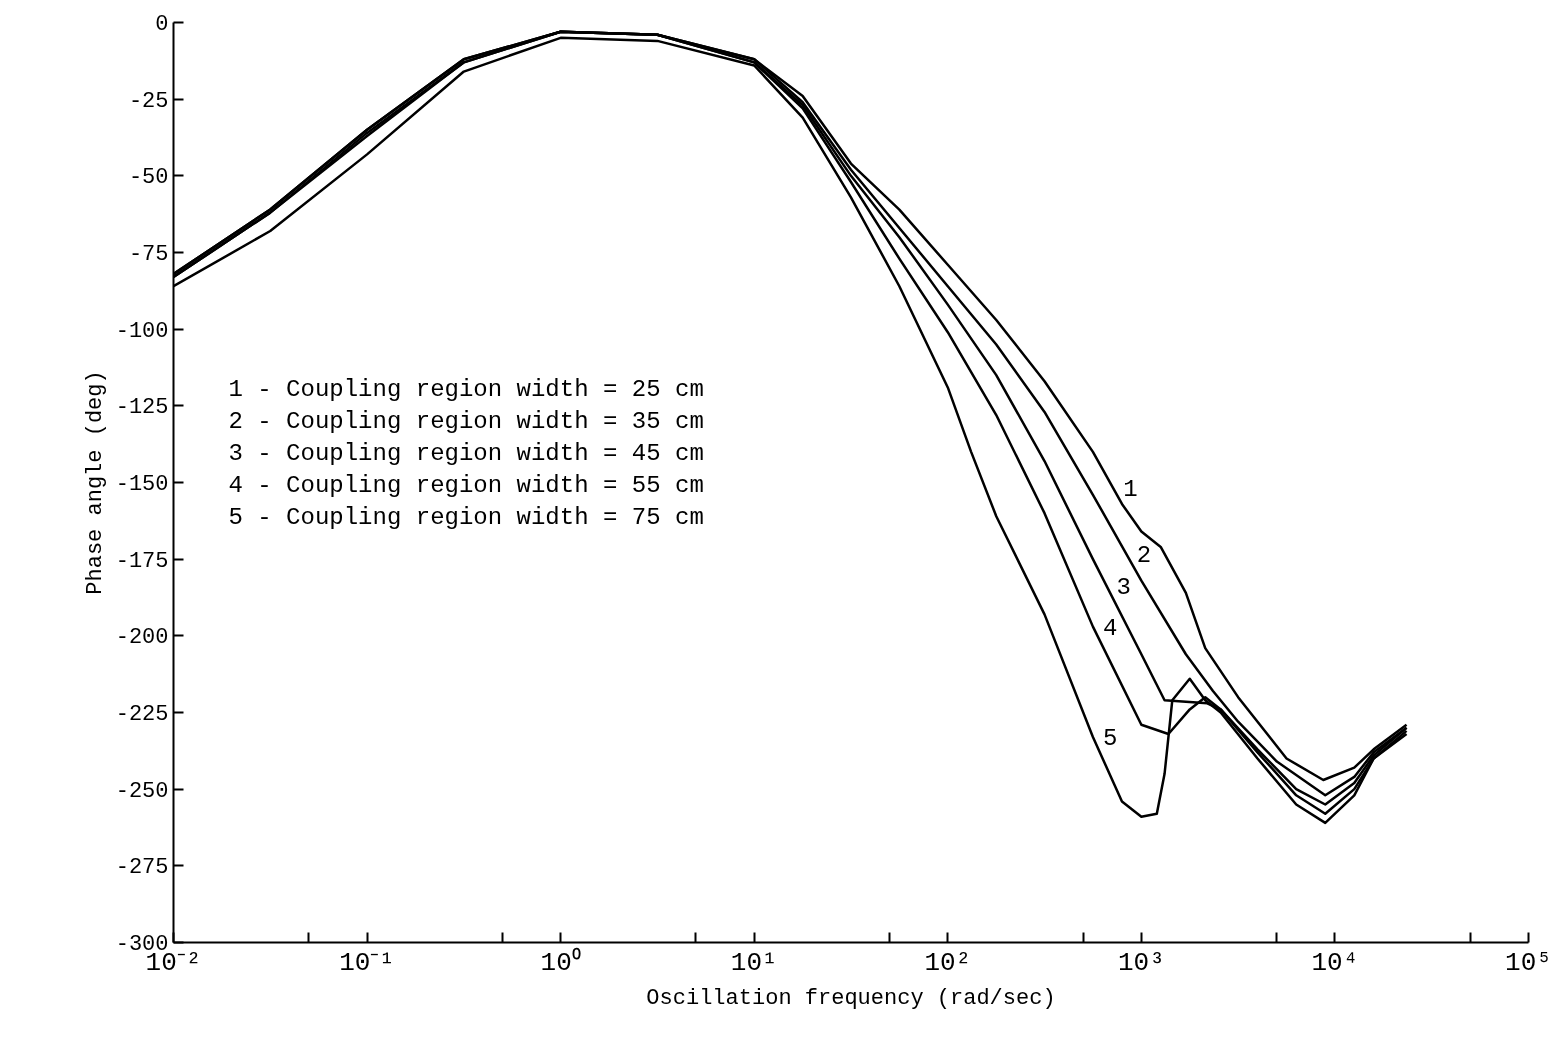 Image resolution: width=1561 pixels, height=1051 pixels. What do you see at coordinates (148, 178) in the screenshot?
I see `y-tick-label: -50` at bounding box center [148, 178].